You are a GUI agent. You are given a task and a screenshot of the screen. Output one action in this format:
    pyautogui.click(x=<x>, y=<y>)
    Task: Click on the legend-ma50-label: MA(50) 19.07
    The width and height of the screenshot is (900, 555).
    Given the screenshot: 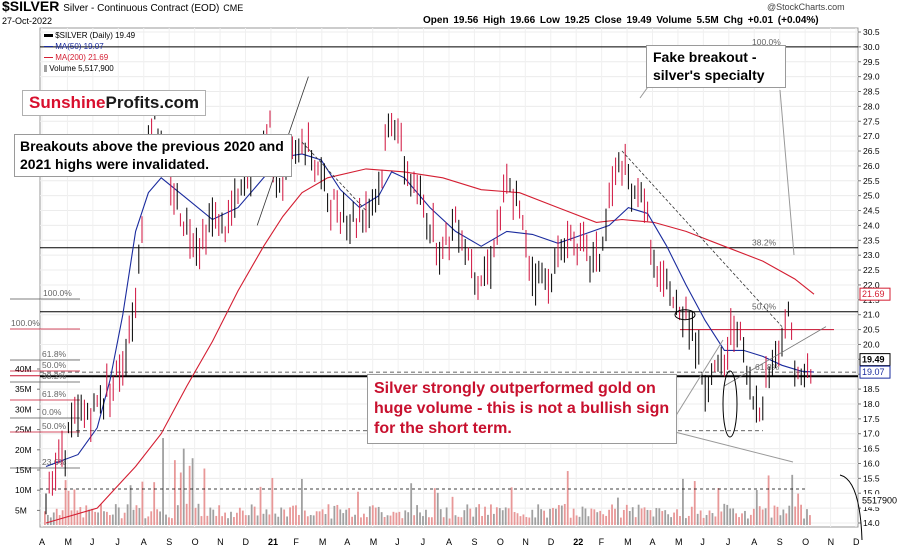 What is the action you would take?
    pyautogui.click(x=79, y=46)
    